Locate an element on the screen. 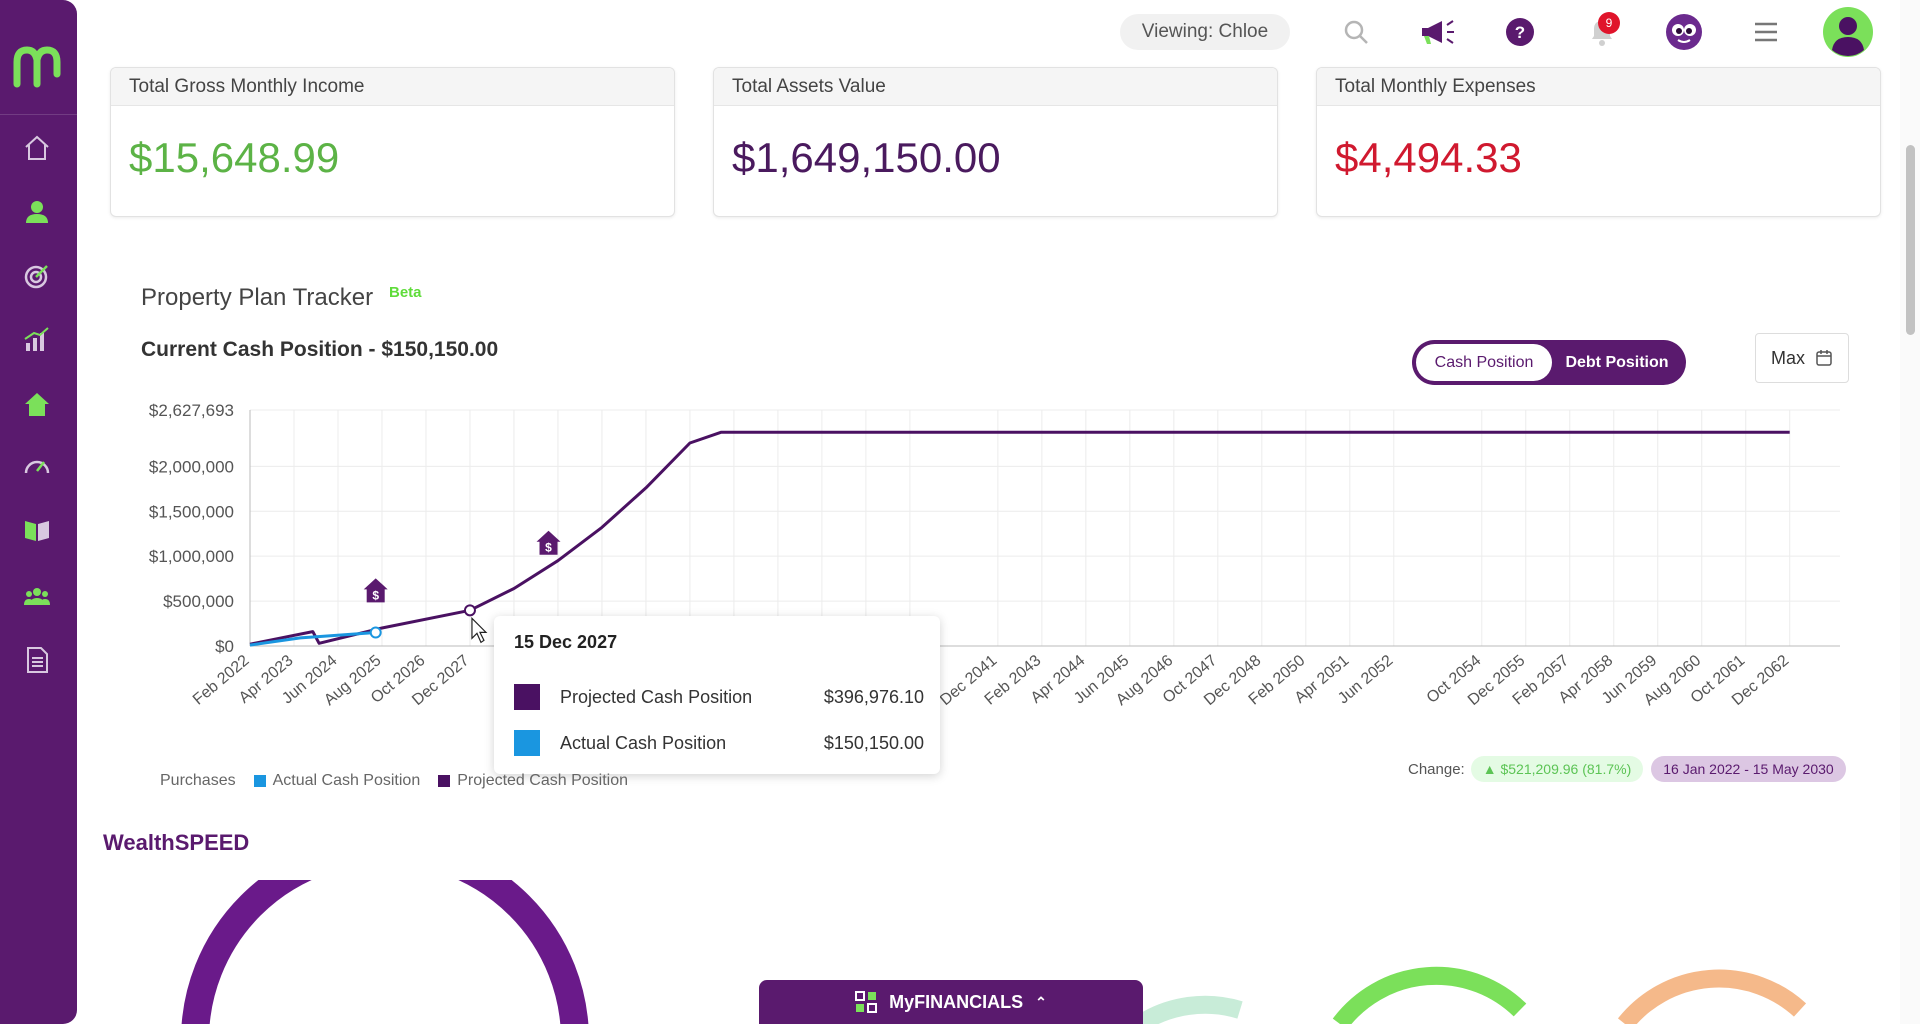  sidebar-divider is located at coordinates (38, 114).